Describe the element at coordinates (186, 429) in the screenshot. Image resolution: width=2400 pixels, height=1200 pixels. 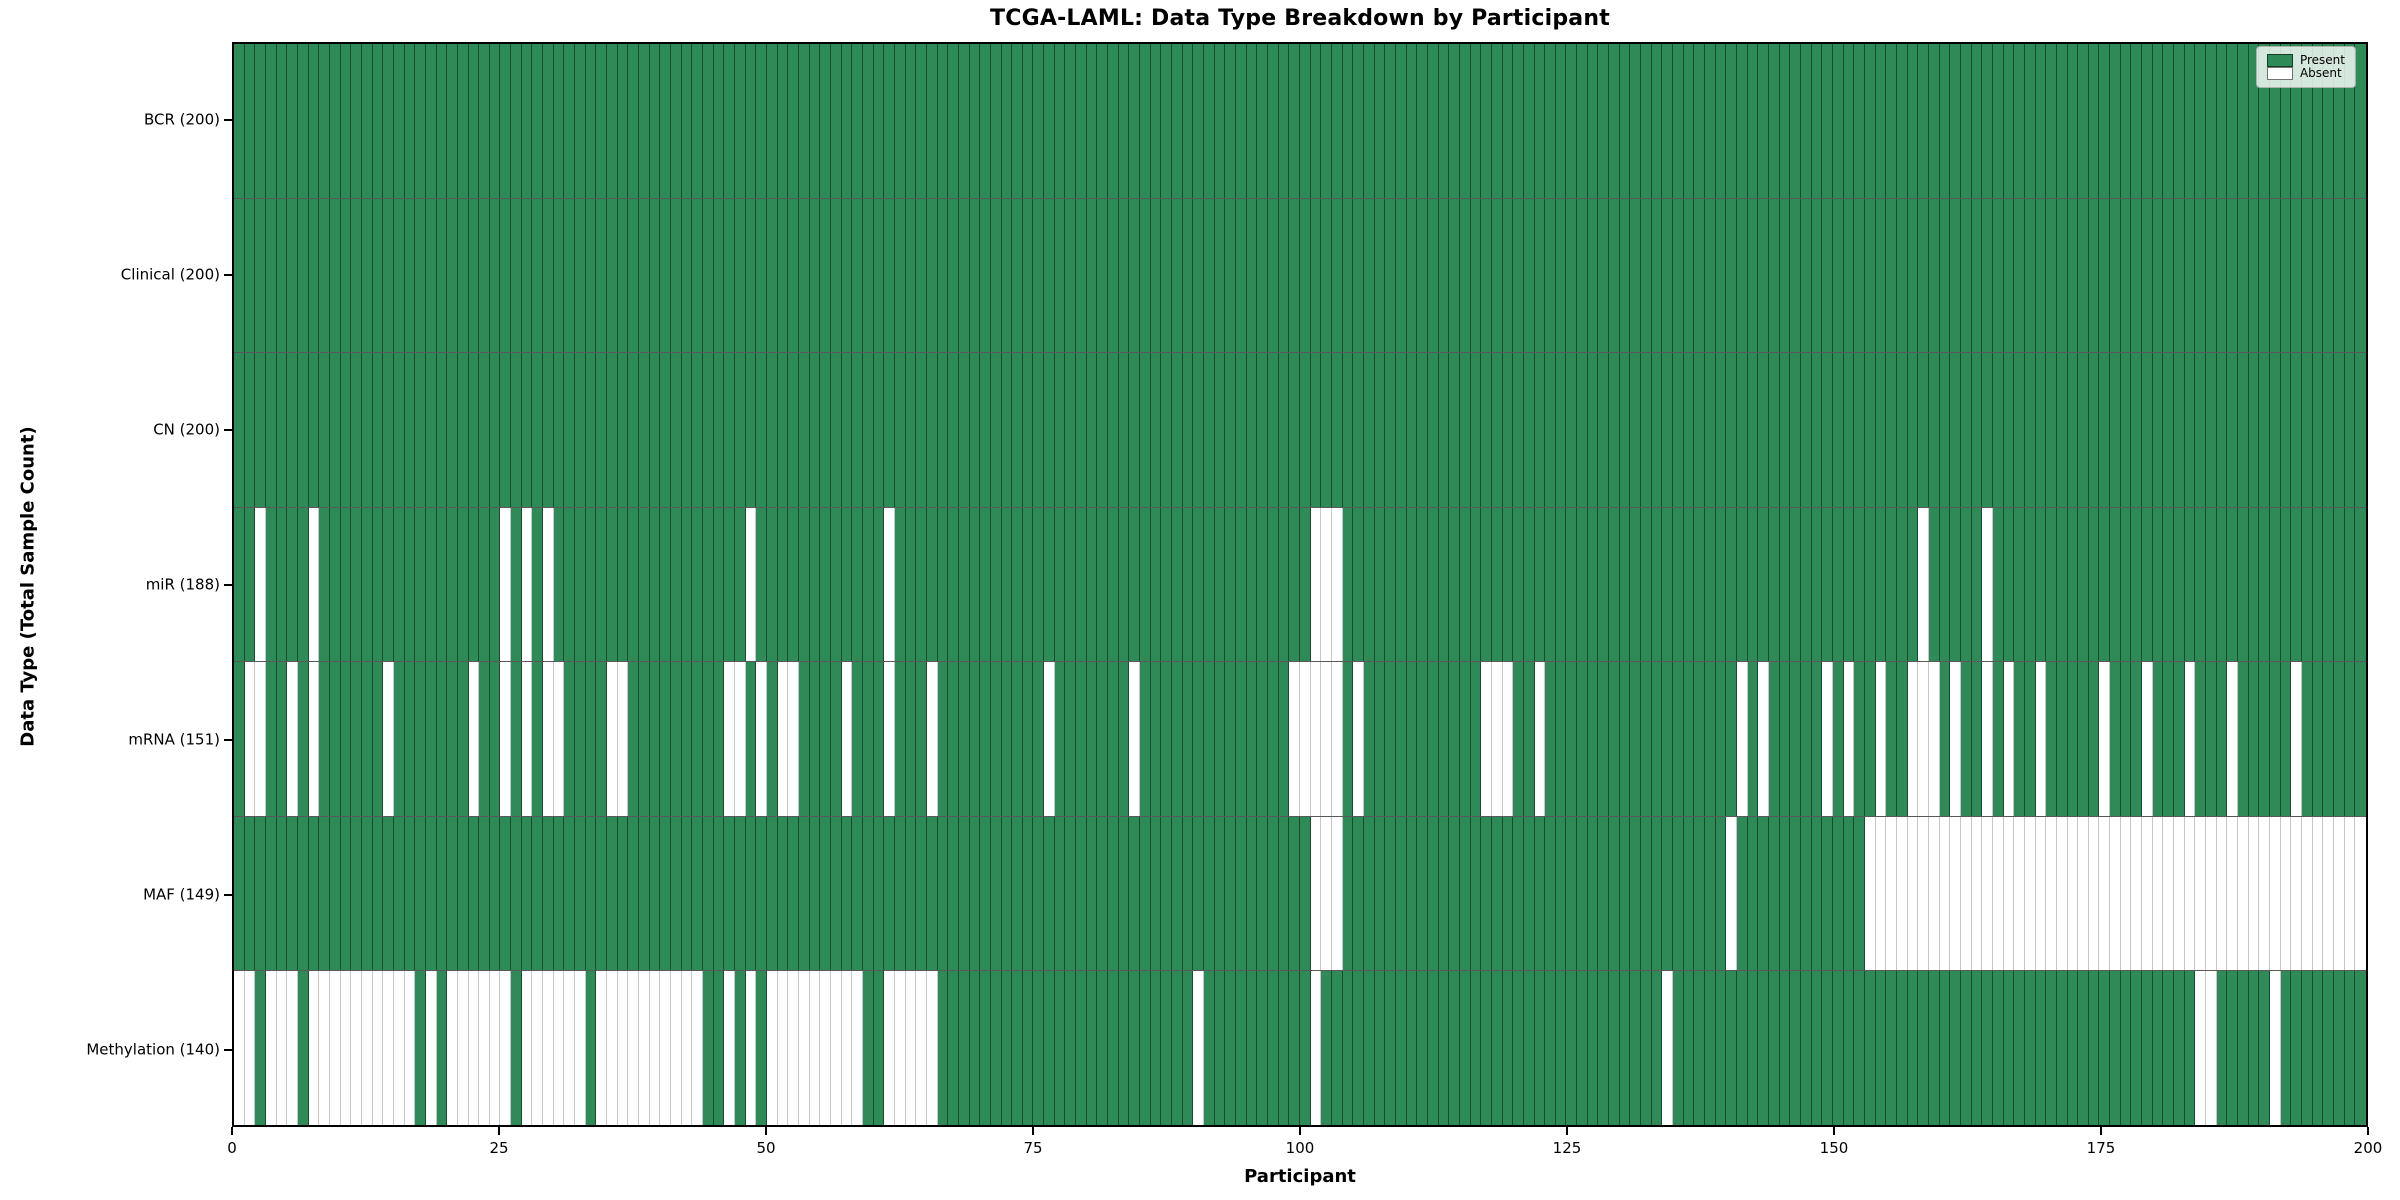
I see `y-tick-label: CN (200)` at that location.